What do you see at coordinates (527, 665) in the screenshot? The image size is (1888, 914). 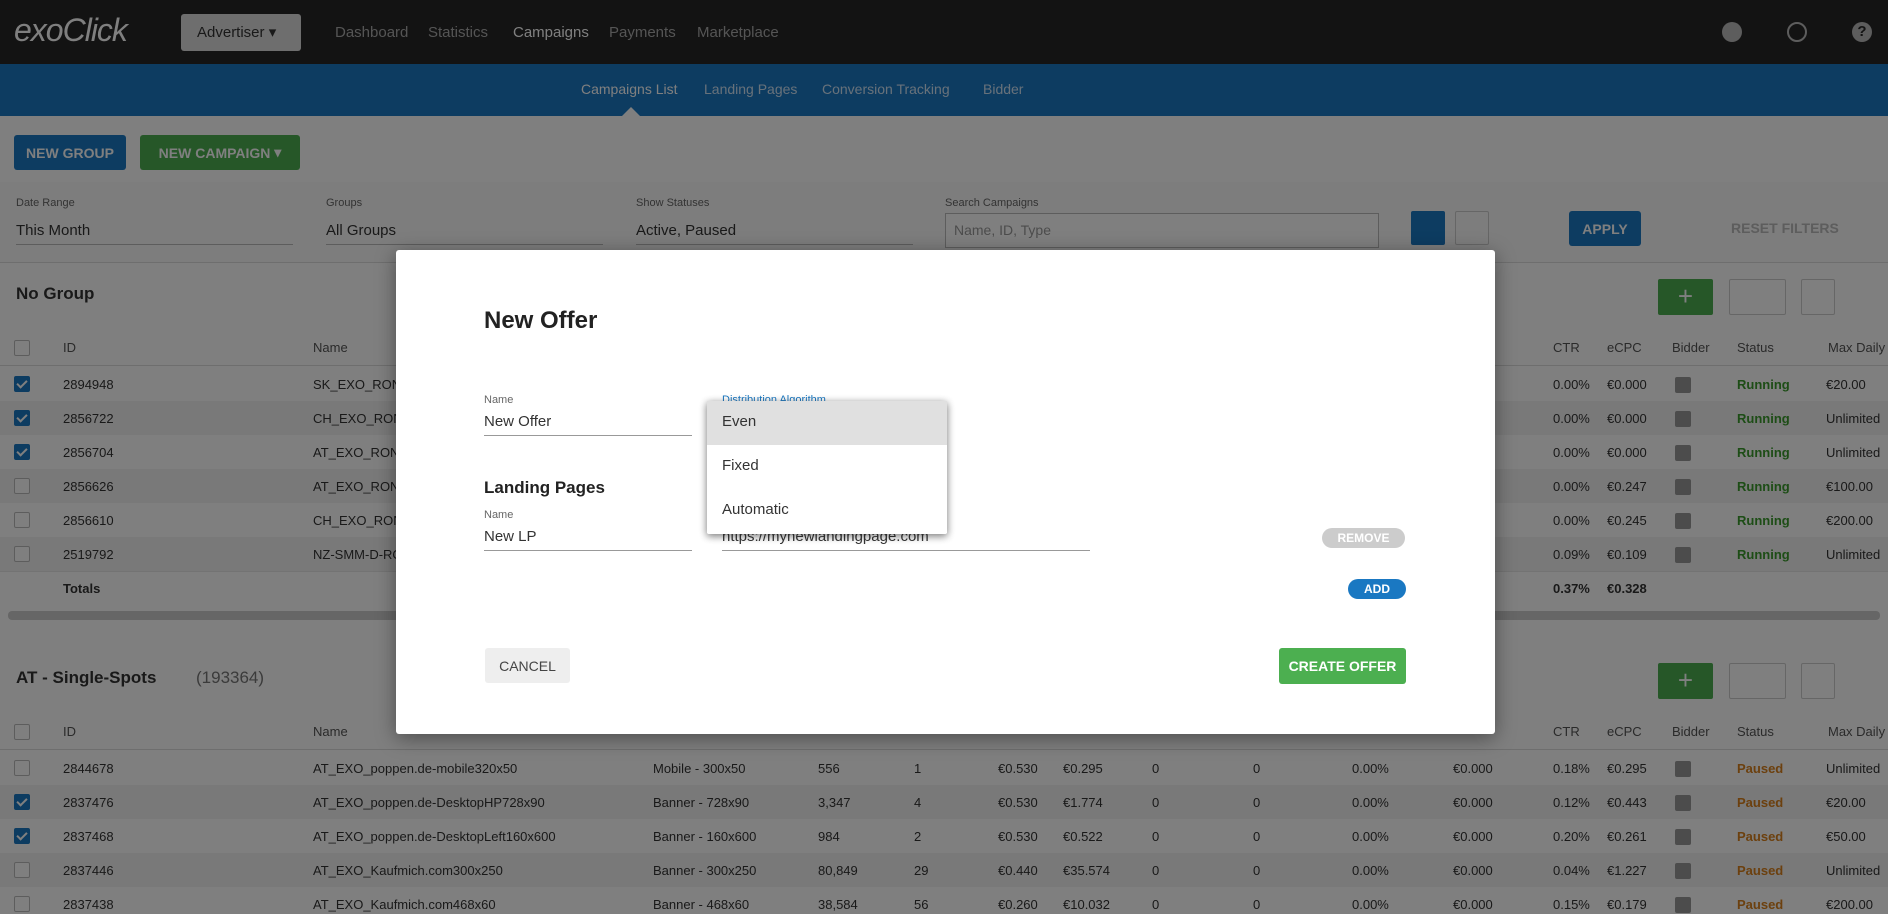 I see `cancel-button: CANCEL` at bounding box center [527, 665].